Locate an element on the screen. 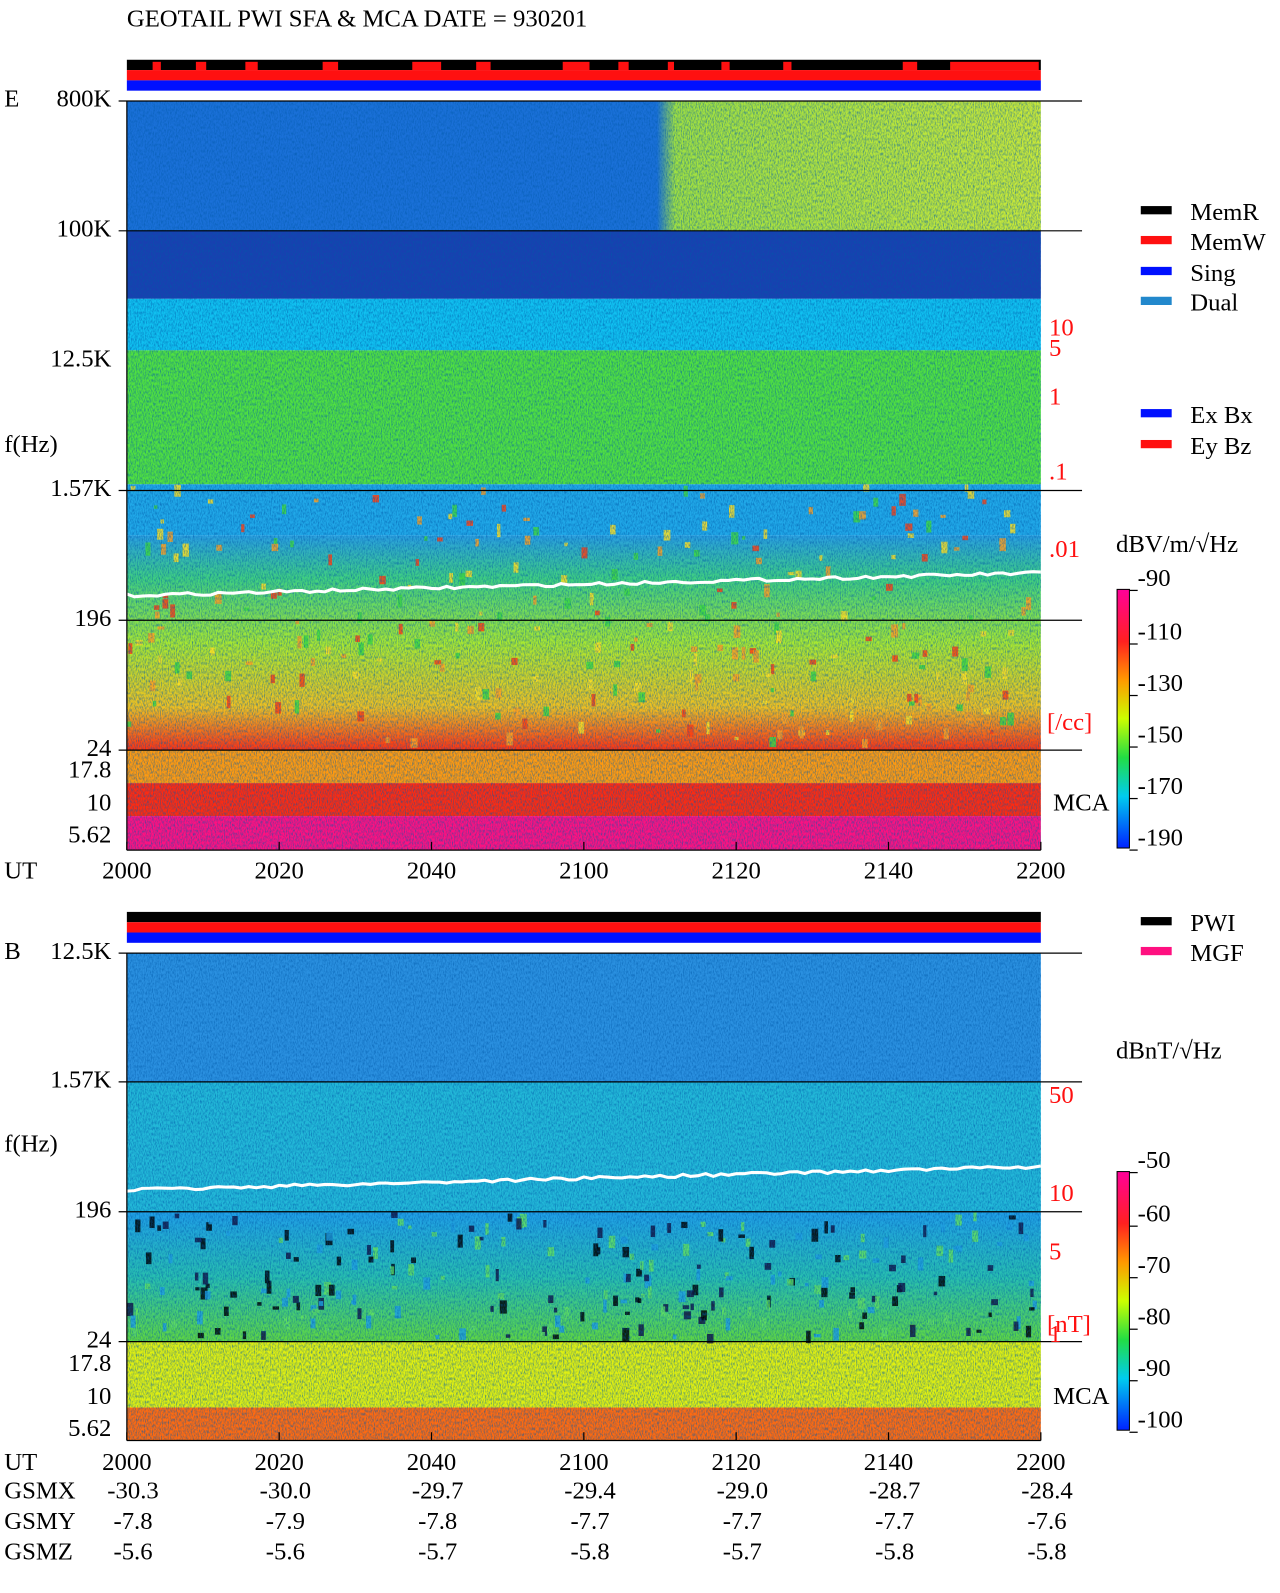 The height and width of the screenshot is (1593, 1280). time-tick-label: 2020 is located at coordinates (278, 1462).